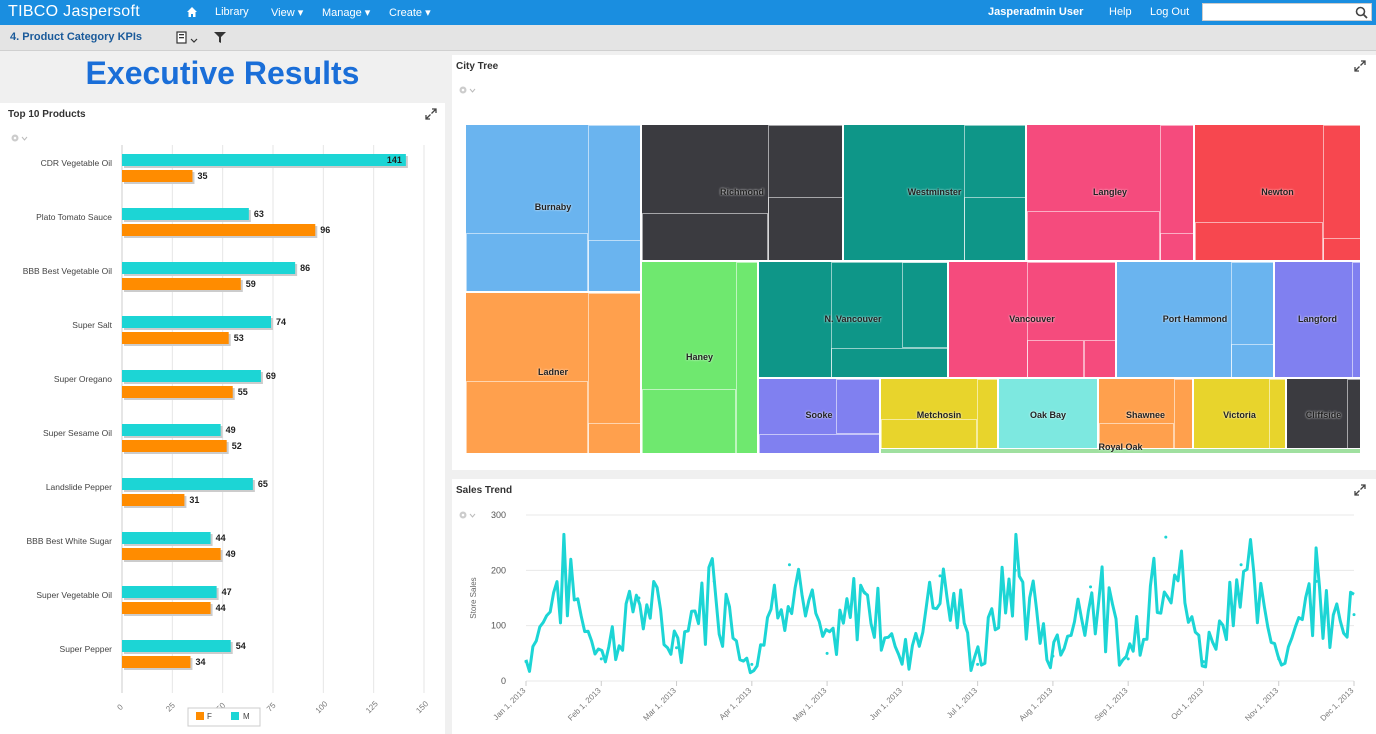 This screenshot has width=1376, height=734. What do you see at coordinates (477, 66) in the screenshot?
I see `city-tree-title: City Tree` at bounding box center [477, 66].